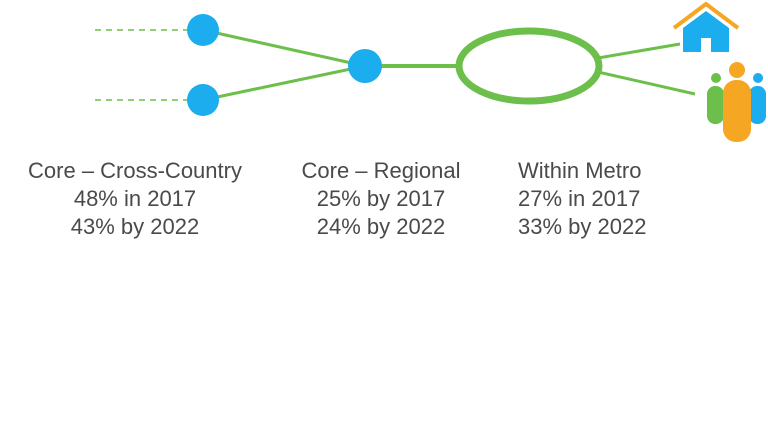 This screenshot has height=432, width=768. I want to click on segment-stat: 48% in 2017, so click(135, 198).